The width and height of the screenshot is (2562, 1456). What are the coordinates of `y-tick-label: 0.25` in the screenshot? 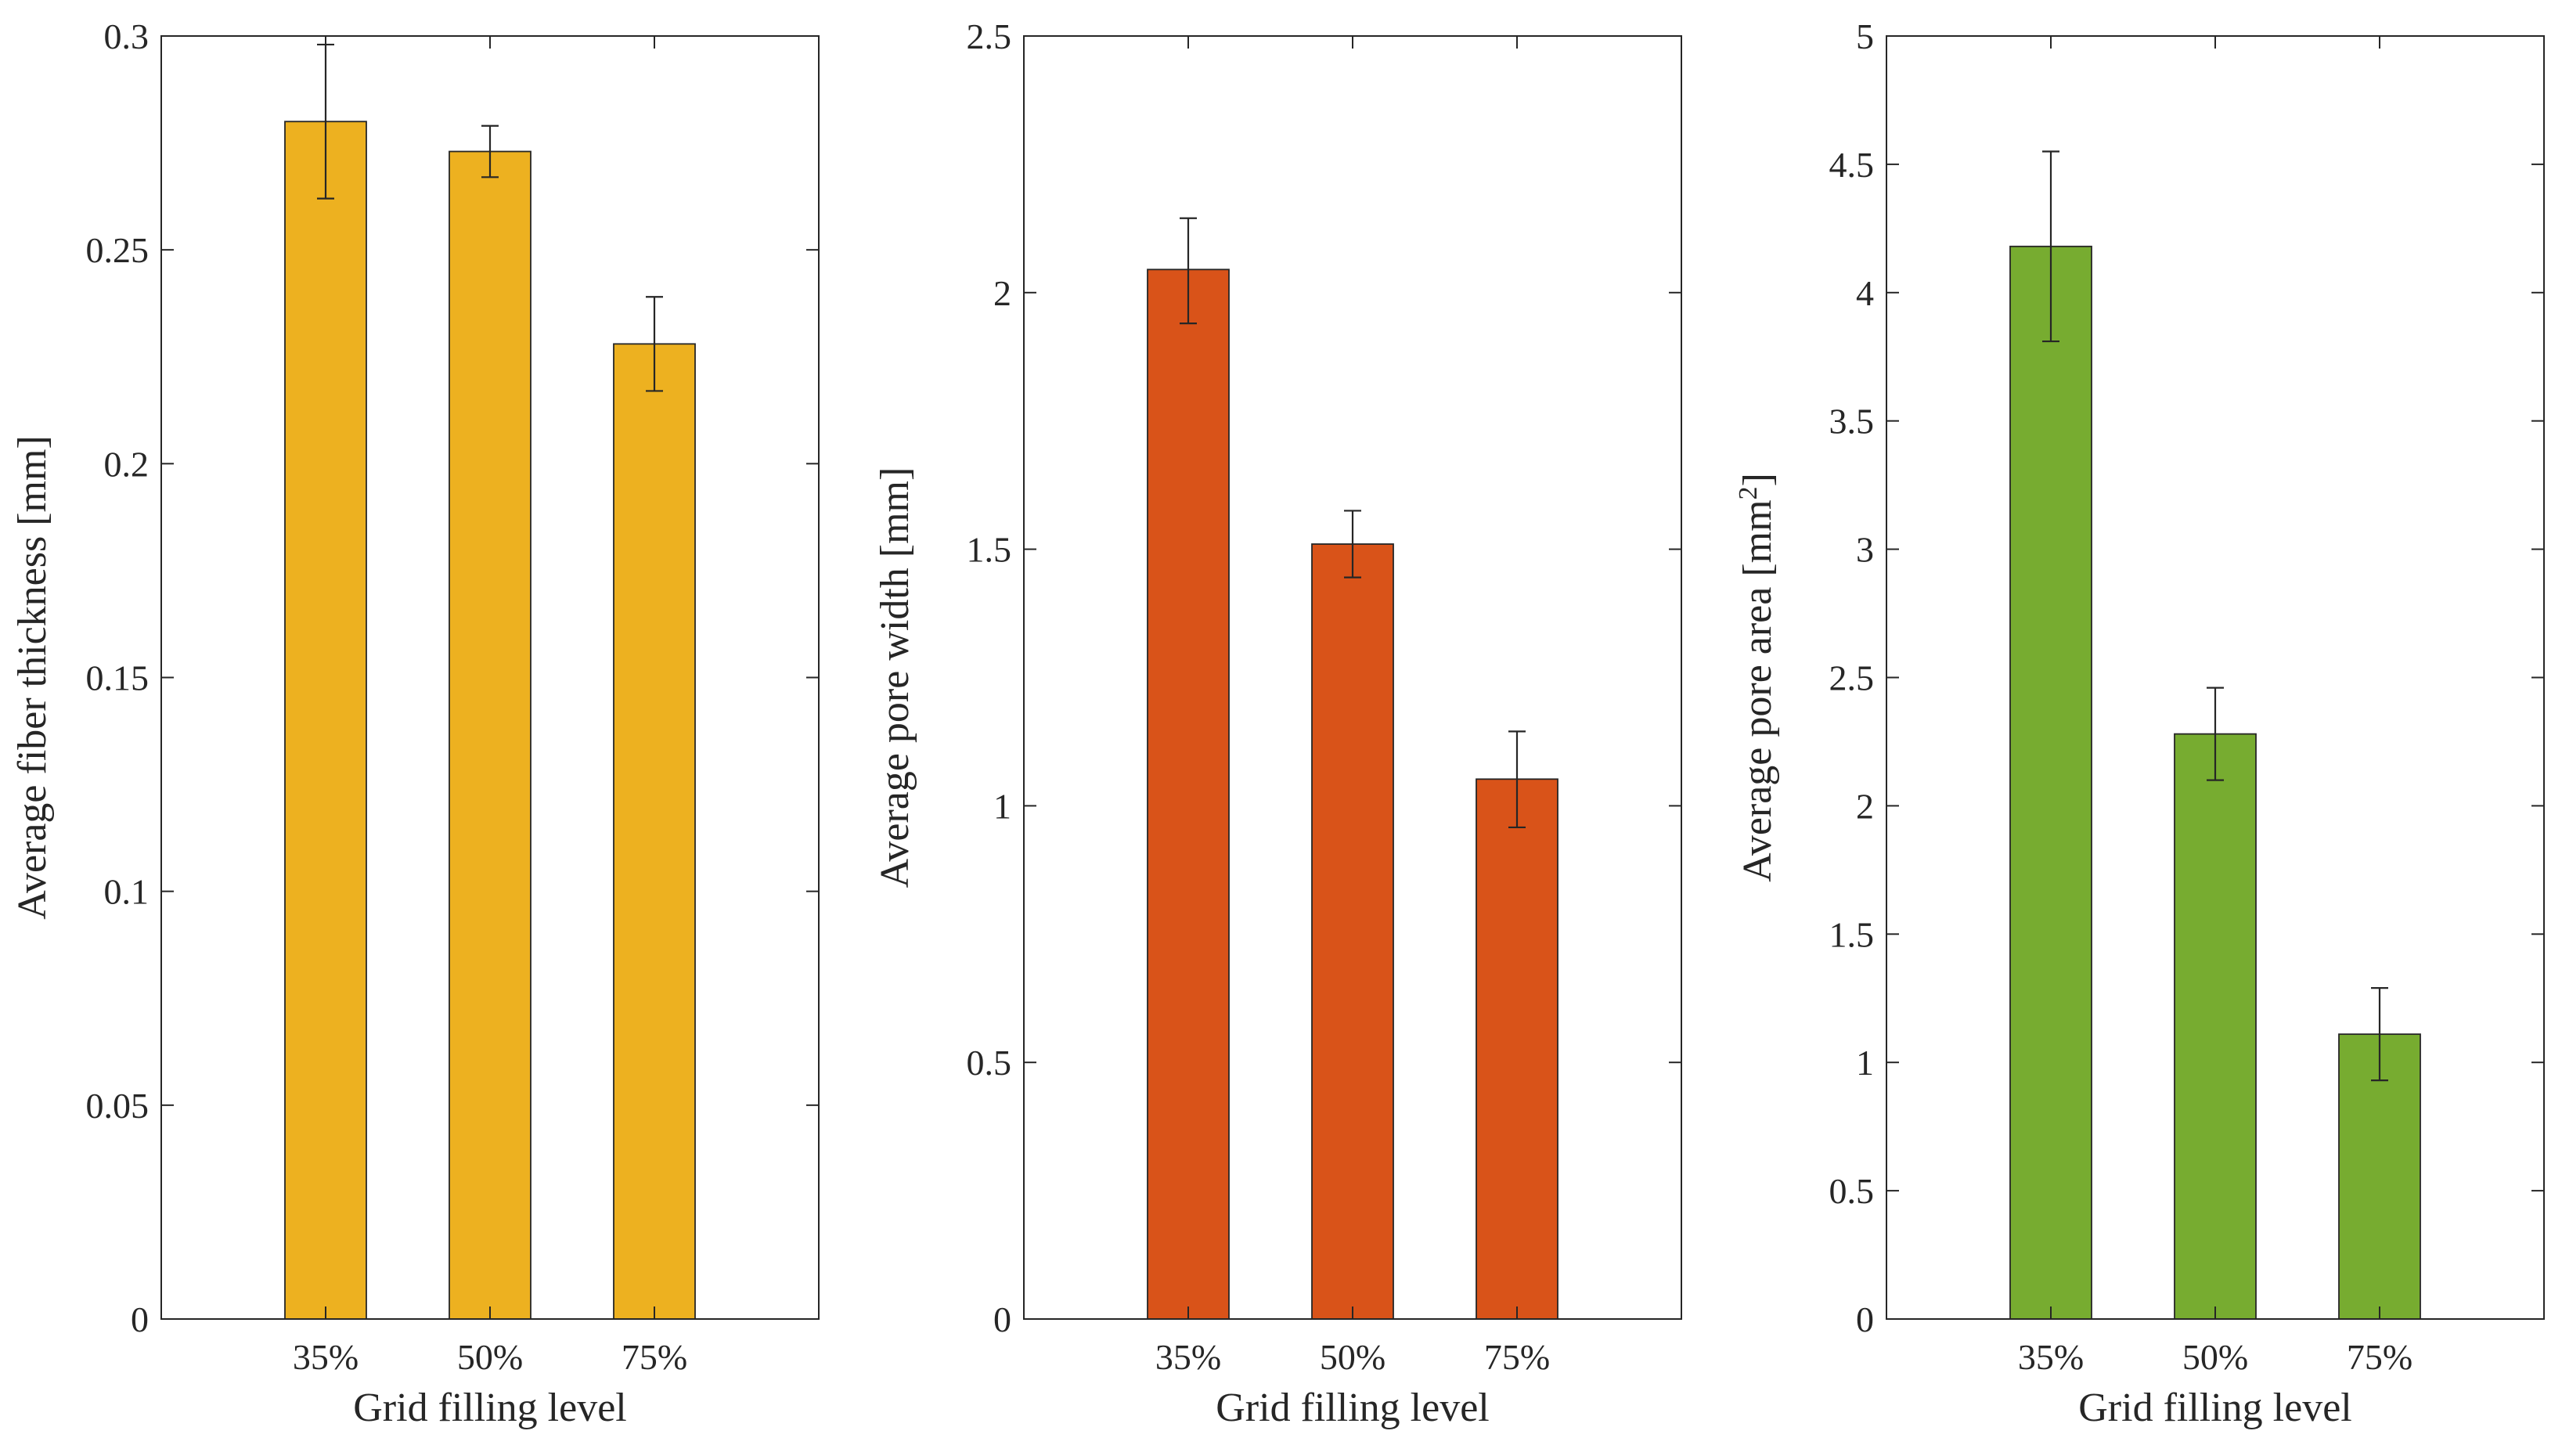 It's located at (118, 250).